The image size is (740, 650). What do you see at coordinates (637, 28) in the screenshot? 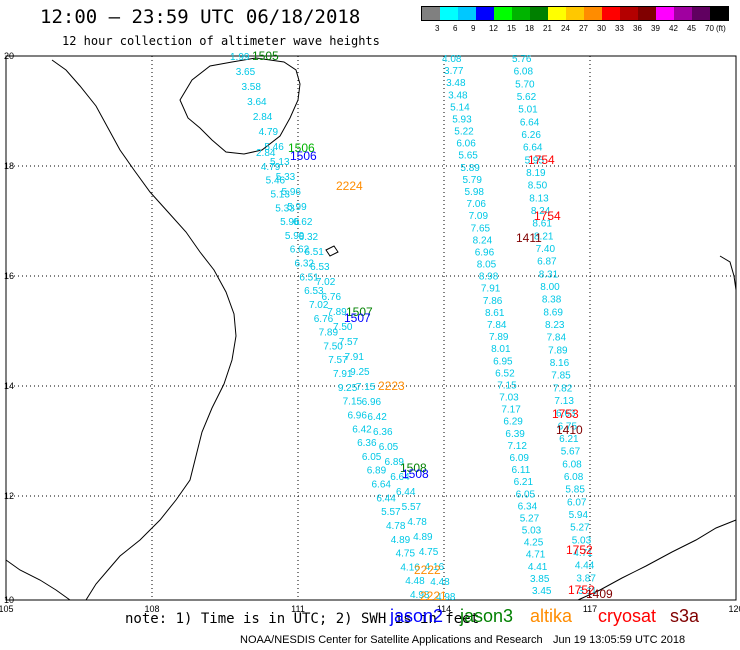
I see `legend-label: 36` at bounding box center [637, 28].